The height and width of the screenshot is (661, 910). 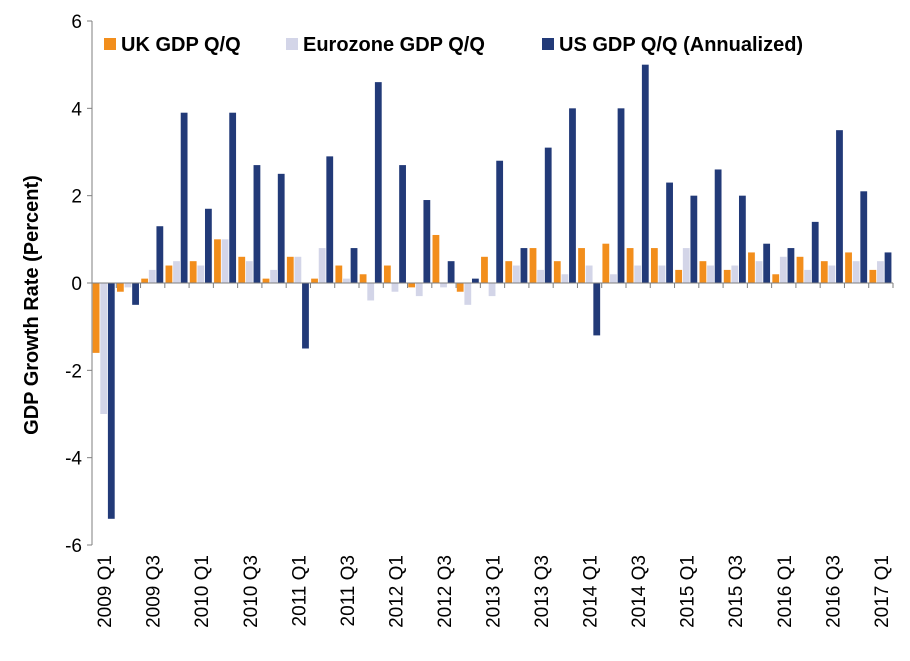 What do you see at coordinates (76, 109) in the screenshot?
I see `y-tick-label: 4` at bounding box center [76, 109].